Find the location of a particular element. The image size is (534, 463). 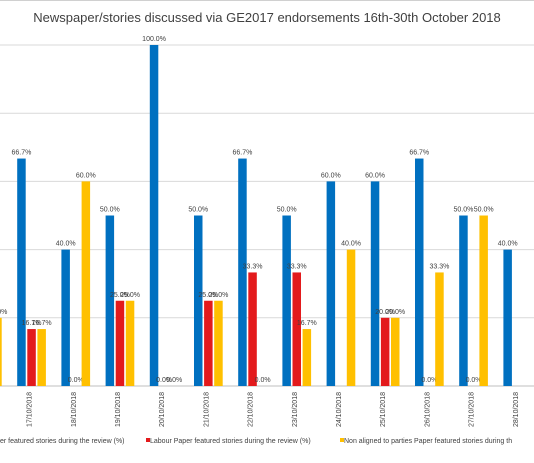

x-tick-label: 24/10/2018 is located at coordinates (339, 409).